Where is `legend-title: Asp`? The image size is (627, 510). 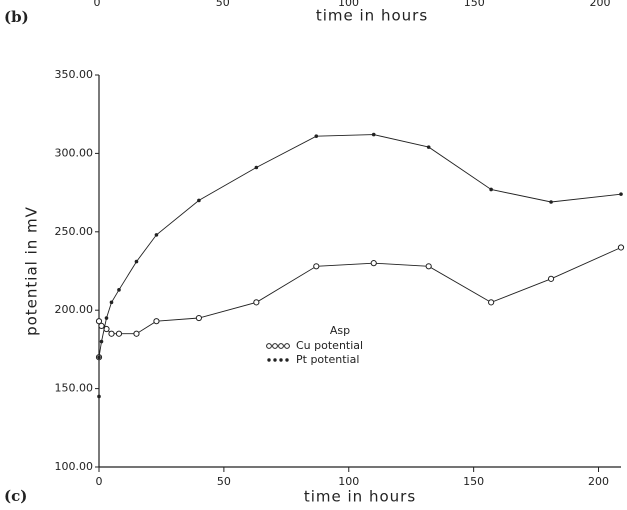
legend-title: Asp is located at coordinates (340, 330).